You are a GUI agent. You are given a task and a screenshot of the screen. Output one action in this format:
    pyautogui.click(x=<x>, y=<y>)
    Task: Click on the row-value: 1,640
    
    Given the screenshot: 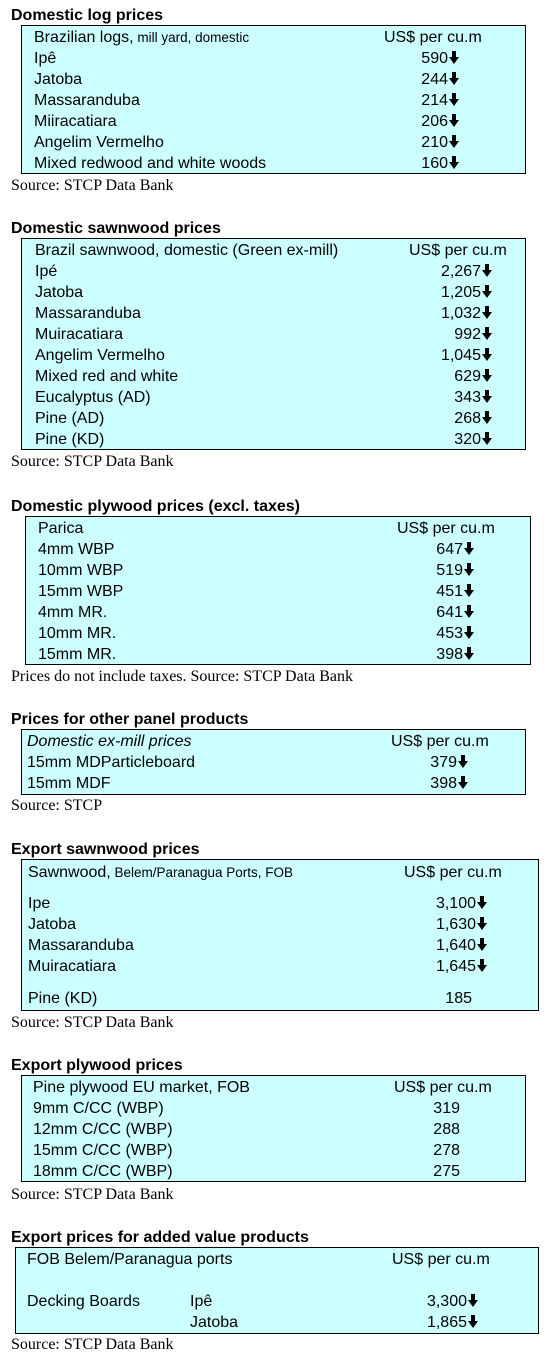 What is the action you would take?
    pyautogui.click(x=461, y=945)
    